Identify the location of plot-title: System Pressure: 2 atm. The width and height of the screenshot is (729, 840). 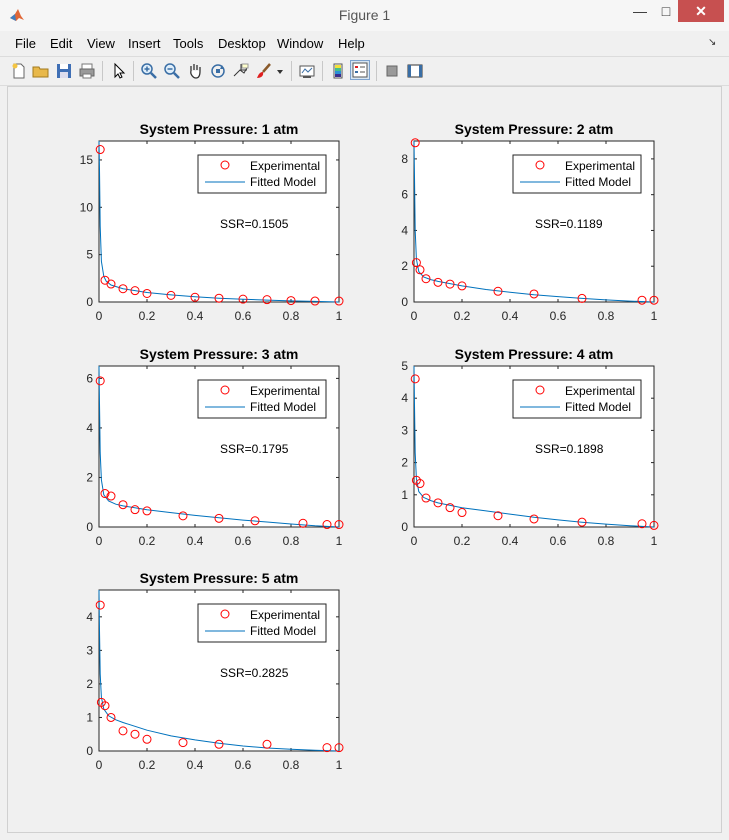
(534, 129).